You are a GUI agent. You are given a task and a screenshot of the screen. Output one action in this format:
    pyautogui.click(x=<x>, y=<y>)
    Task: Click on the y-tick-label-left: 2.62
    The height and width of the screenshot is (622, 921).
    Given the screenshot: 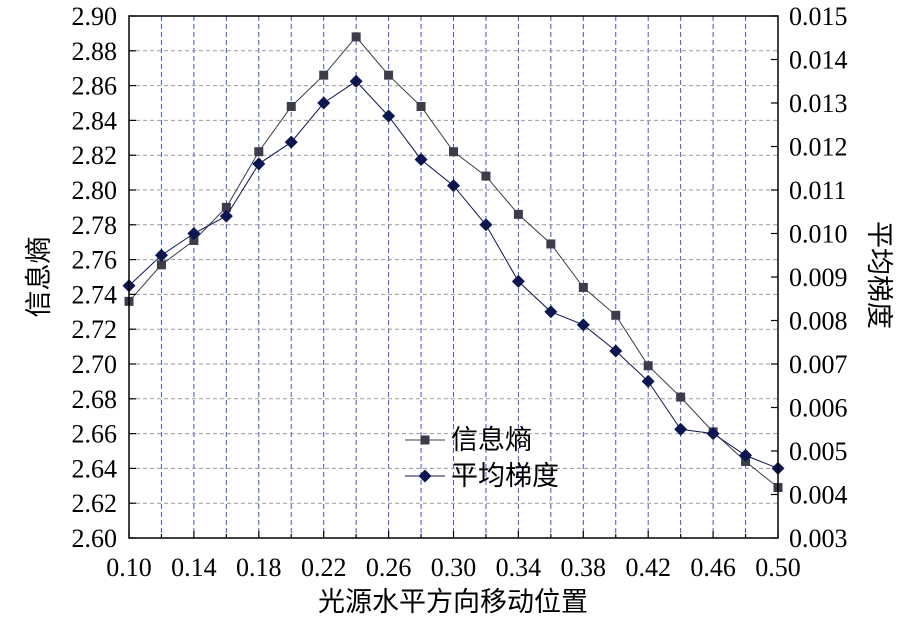 What is the action you would take?
    pyautogui.click(x=95, y=503)
    